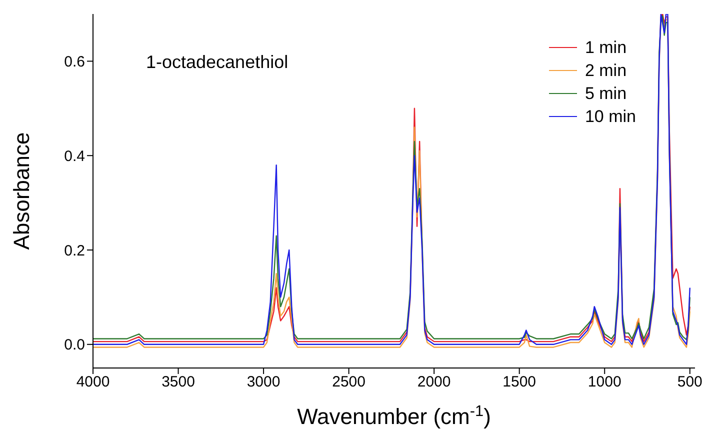 Image resolution: width=708 pixels, height=442 pixels. What do you see at coordinates (610, 117) in the screenshot?
I see `legend-label: 10 min` at bounding box center [610, 117].